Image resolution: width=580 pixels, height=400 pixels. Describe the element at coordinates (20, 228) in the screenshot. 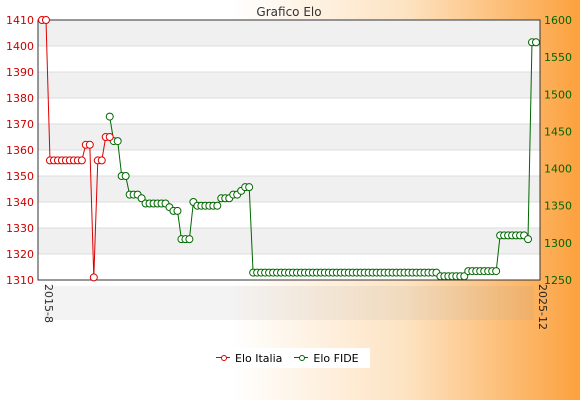

I see `y-left-tick-label: 1330` at that location.